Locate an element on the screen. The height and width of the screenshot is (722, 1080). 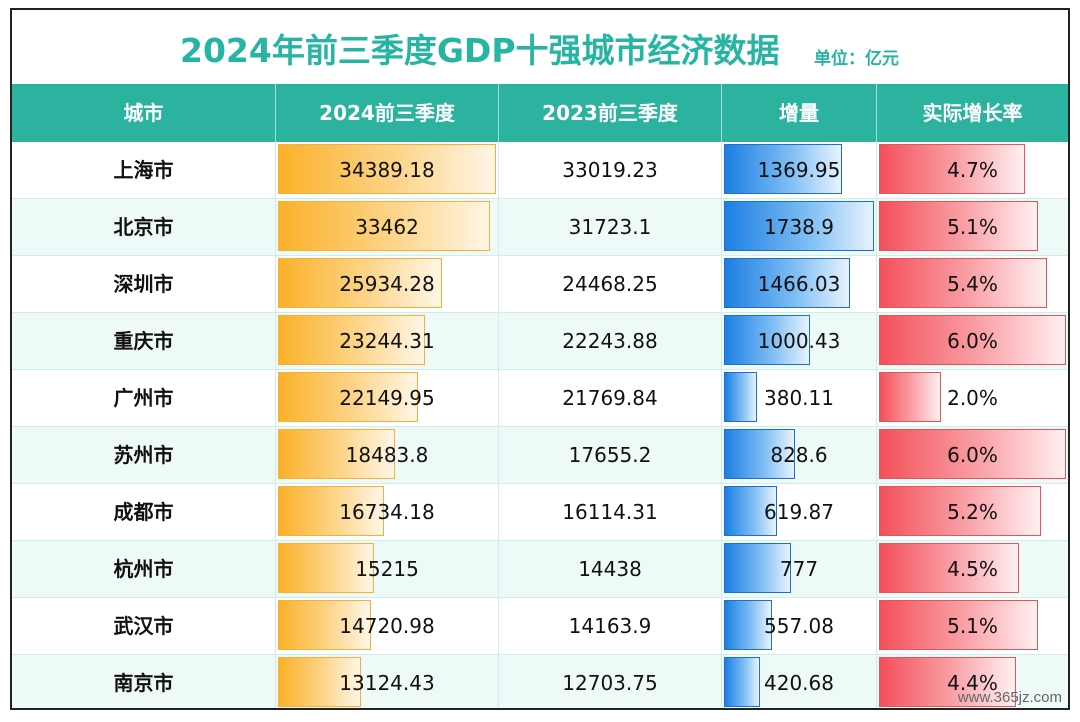
gdp-2024-value: 34389.18 is located at coordinates (387, 170).